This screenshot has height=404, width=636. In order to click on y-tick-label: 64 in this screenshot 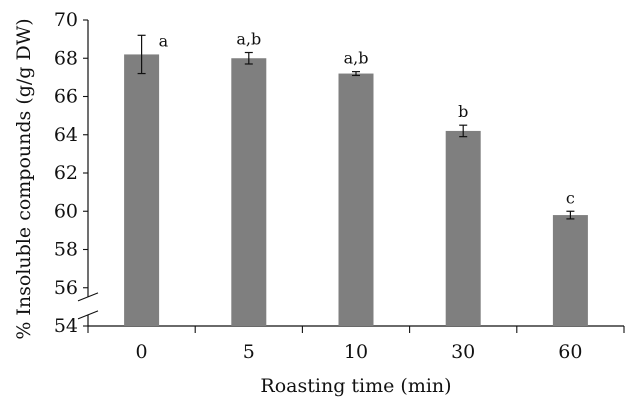, I will do `click(66, 135)`.